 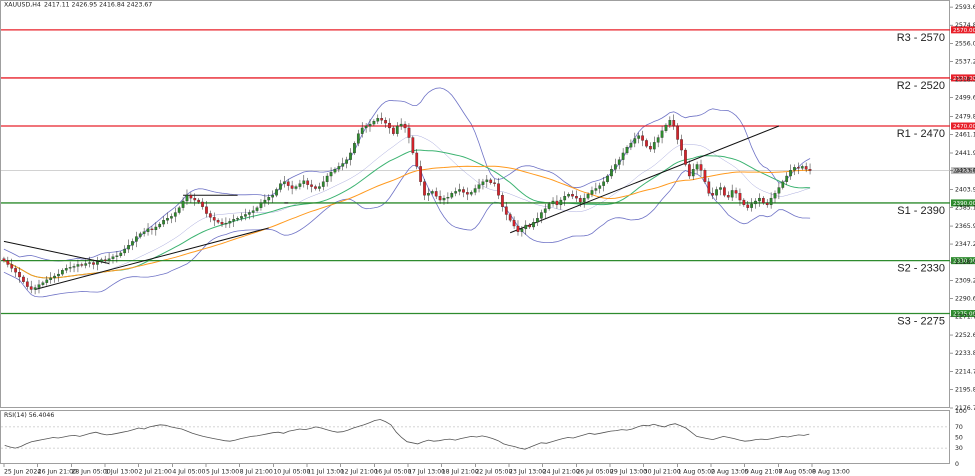 I want to click on y-tick-label: 2347.25, so click(x=965, y=244).